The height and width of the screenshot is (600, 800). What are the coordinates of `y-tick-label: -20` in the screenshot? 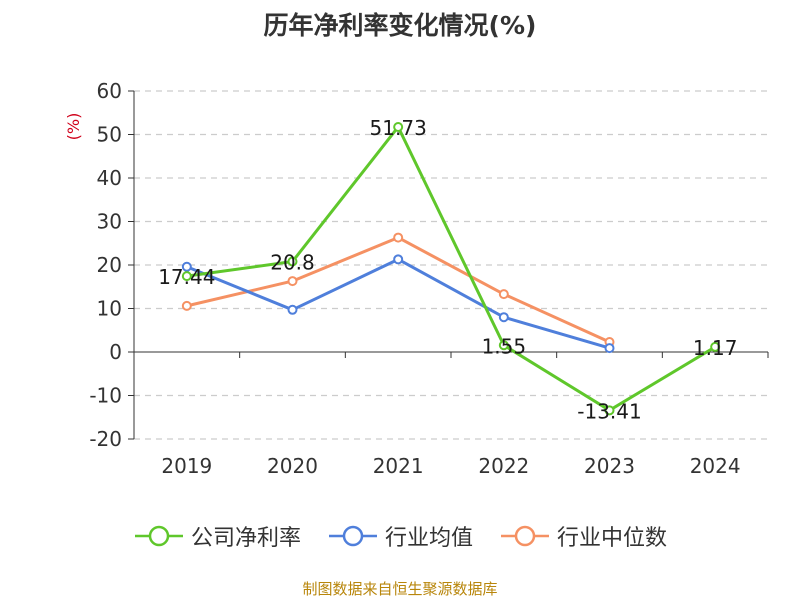 It's located at (105, 439).